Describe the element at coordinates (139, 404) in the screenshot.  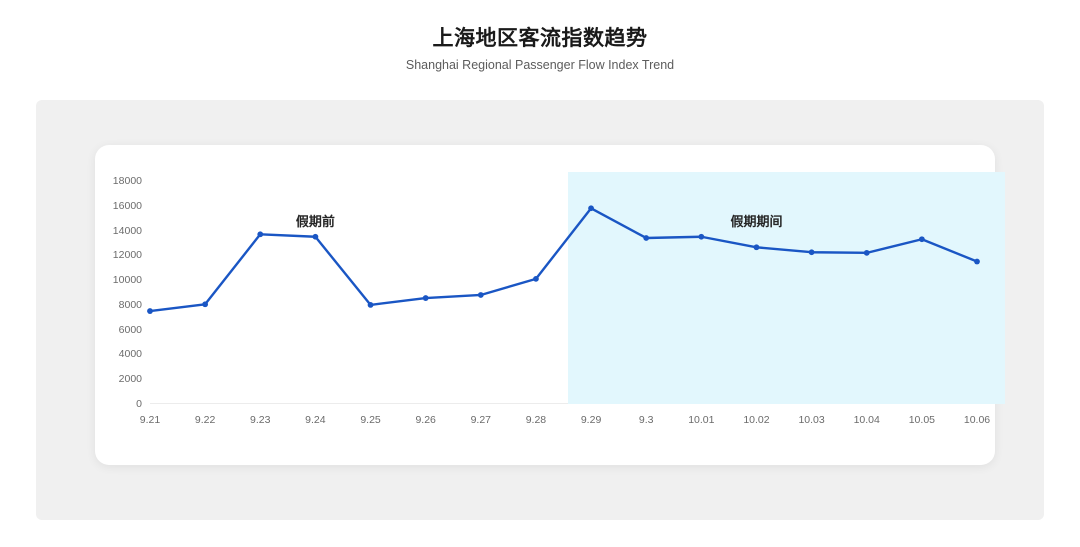
I see `y-axis-tick-label: 0` at that location.